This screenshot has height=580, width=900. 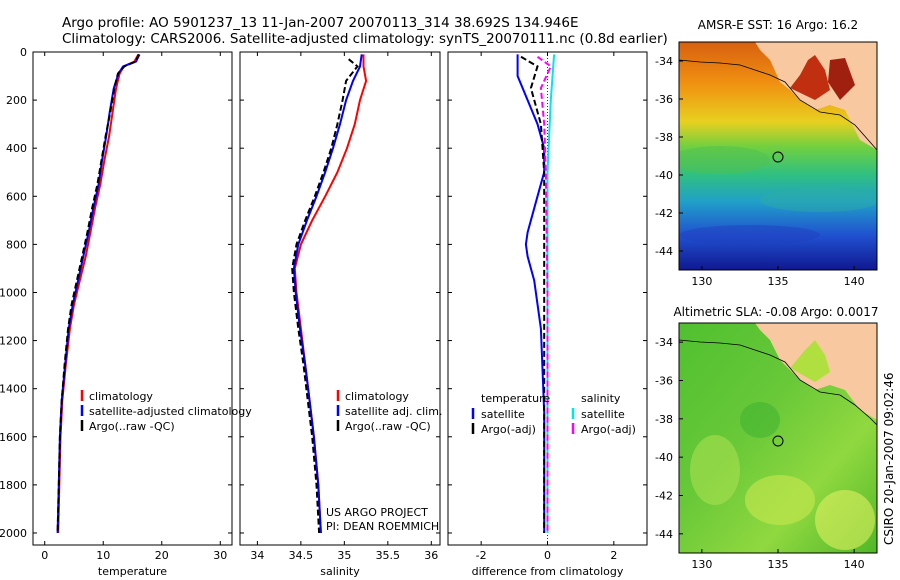 What do you see at coordinates (340, 571) in the screenshot?
I see `x-axis-label: salinity` at bounding box center [340, 571].